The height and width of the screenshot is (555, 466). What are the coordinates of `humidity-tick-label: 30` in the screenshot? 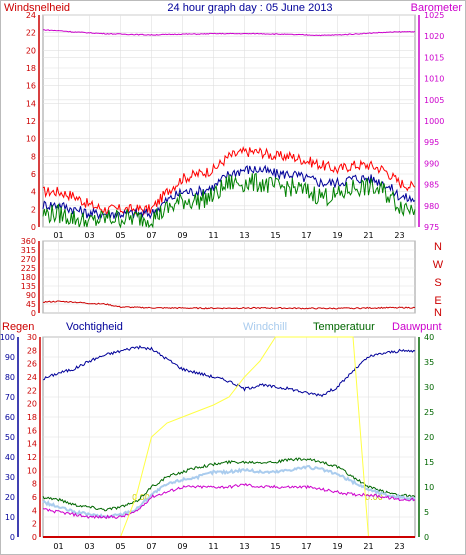 It's located at (10, 477).